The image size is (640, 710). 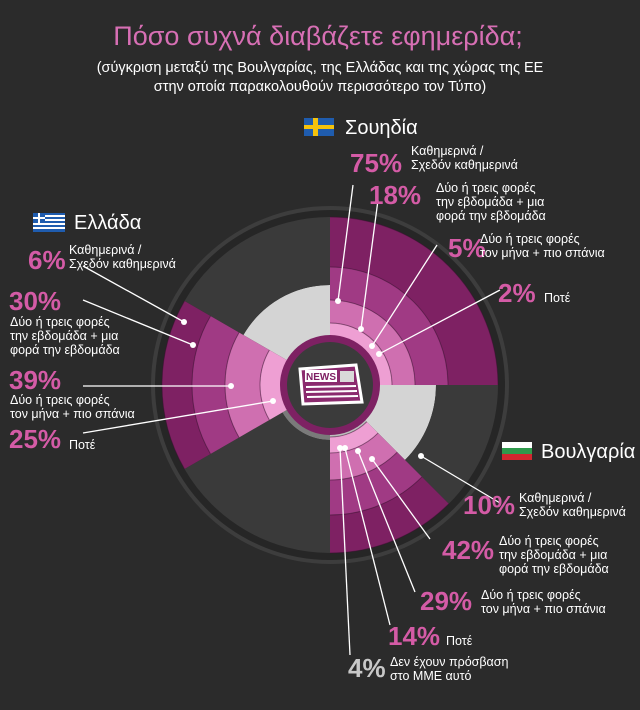 I want to click on sector-bulgaria-monthly, so click(x=364, y=456).